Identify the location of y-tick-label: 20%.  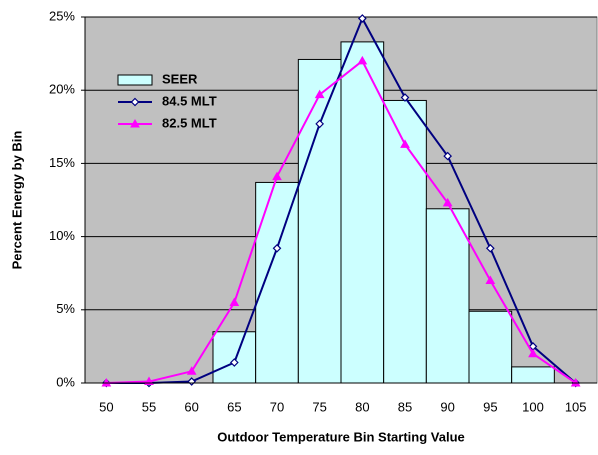
(62, 89).